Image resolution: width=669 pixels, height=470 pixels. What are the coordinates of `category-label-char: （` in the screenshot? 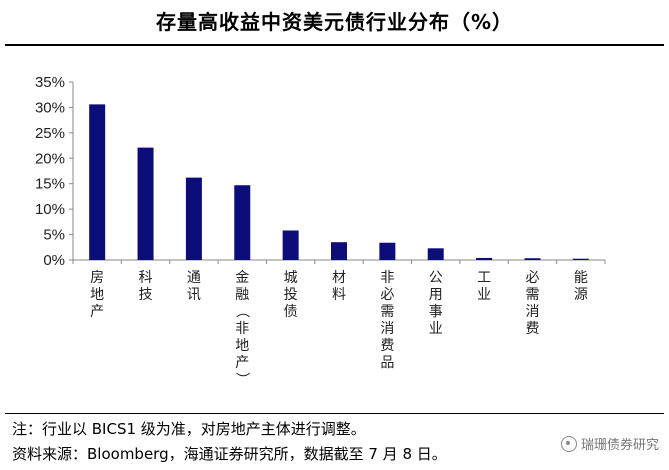 It's located at (241, 311).